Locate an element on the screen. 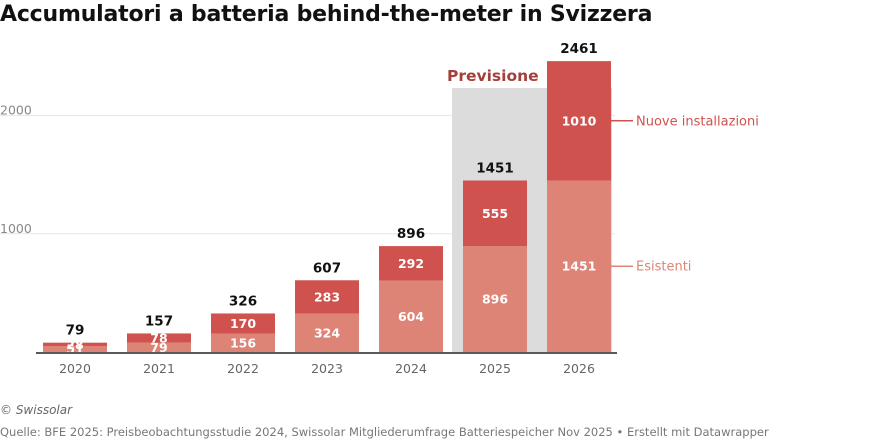 This screenshot has width=881, height=441. segment-value-label: 170 is located at coordinates (243, 323).